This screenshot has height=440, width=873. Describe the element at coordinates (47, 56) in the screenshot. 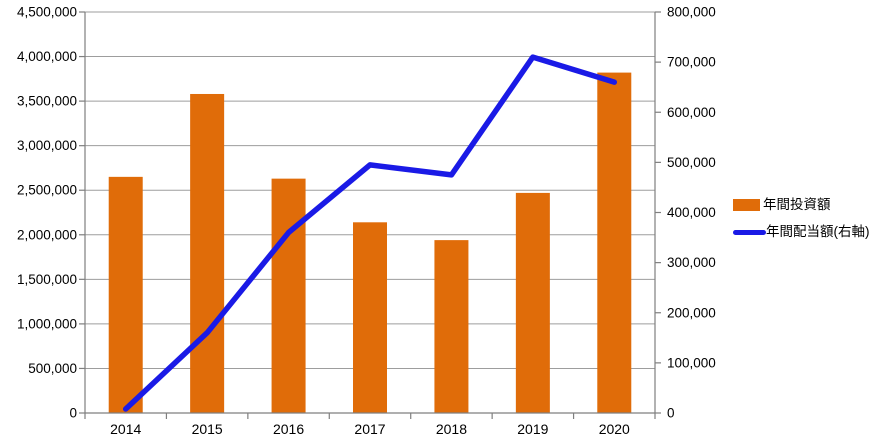

I see `left-axis-tick-label: 4,000,000` at that location.